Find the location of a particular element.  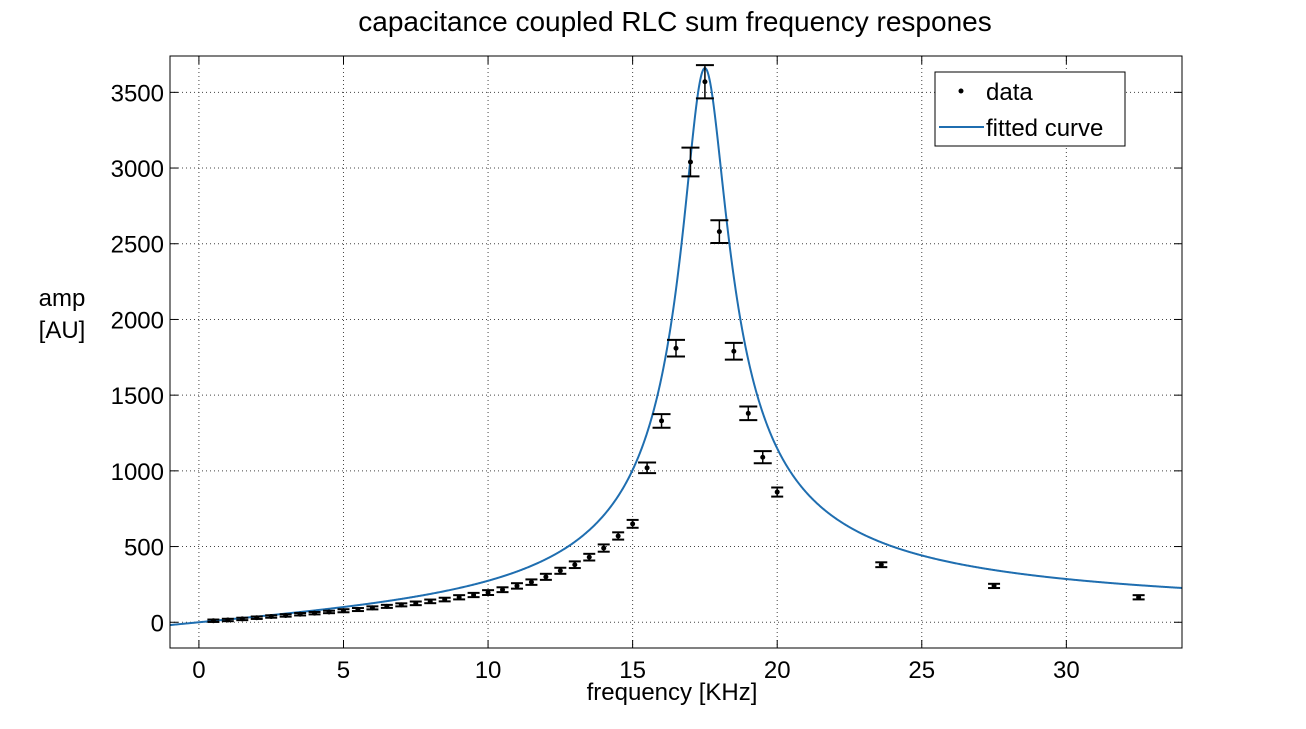

x-tick-label: 25 is located at coordinates (921, 670).